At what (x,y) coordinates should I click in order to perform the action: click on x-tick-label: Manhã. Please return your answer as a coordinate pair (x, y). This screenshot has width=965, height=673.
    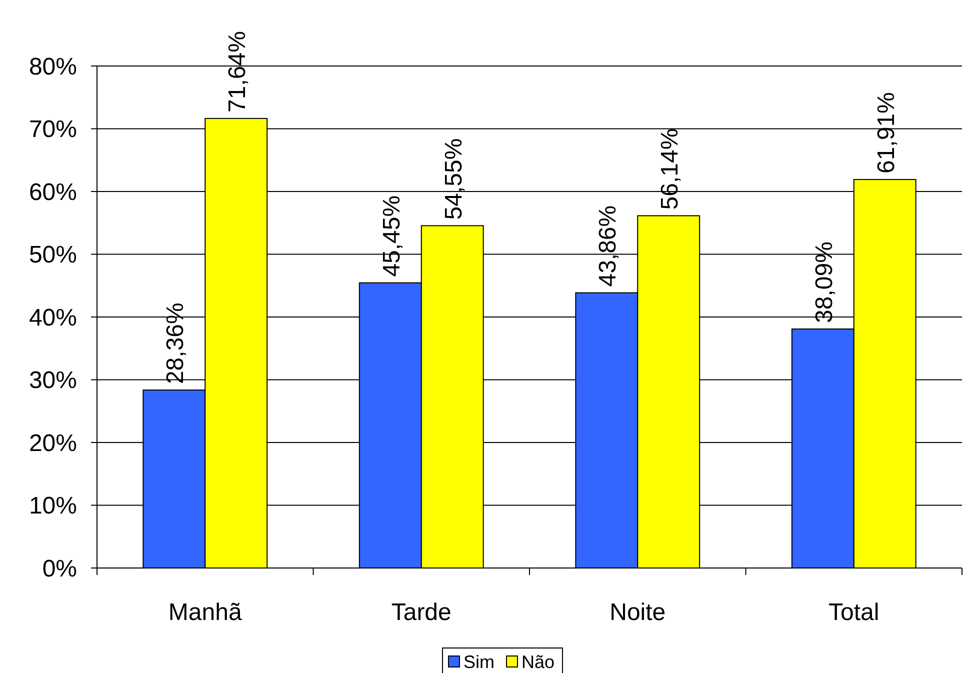
    Looking at the image, I should click on (205, 612).